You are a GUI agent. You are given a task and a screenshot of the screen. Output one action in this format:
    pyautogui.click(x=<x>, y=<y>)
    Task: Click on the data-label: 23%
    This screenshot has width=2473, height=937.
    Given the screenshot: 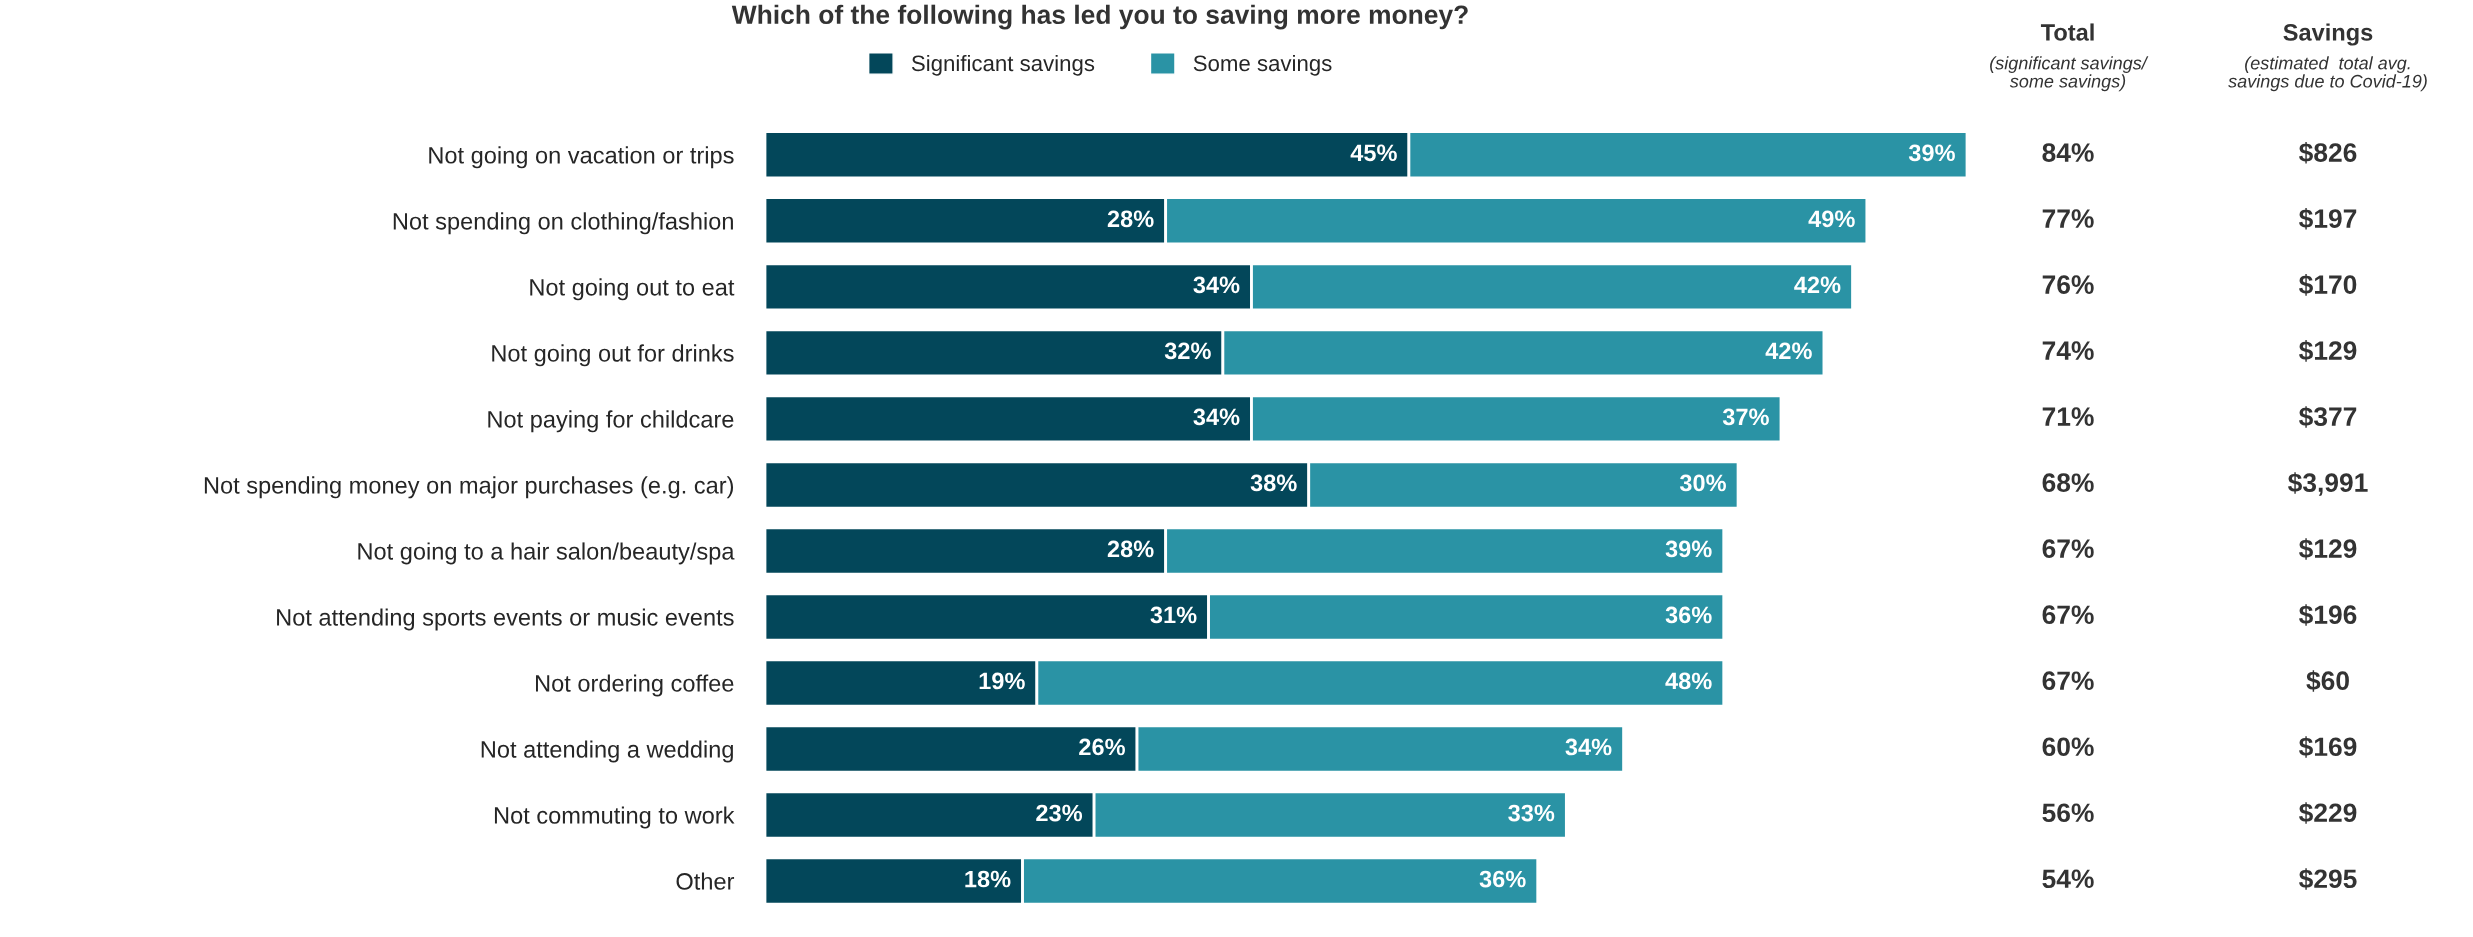 What is the action you would take?
    pyautogui.click(x=1059, y=813)
    